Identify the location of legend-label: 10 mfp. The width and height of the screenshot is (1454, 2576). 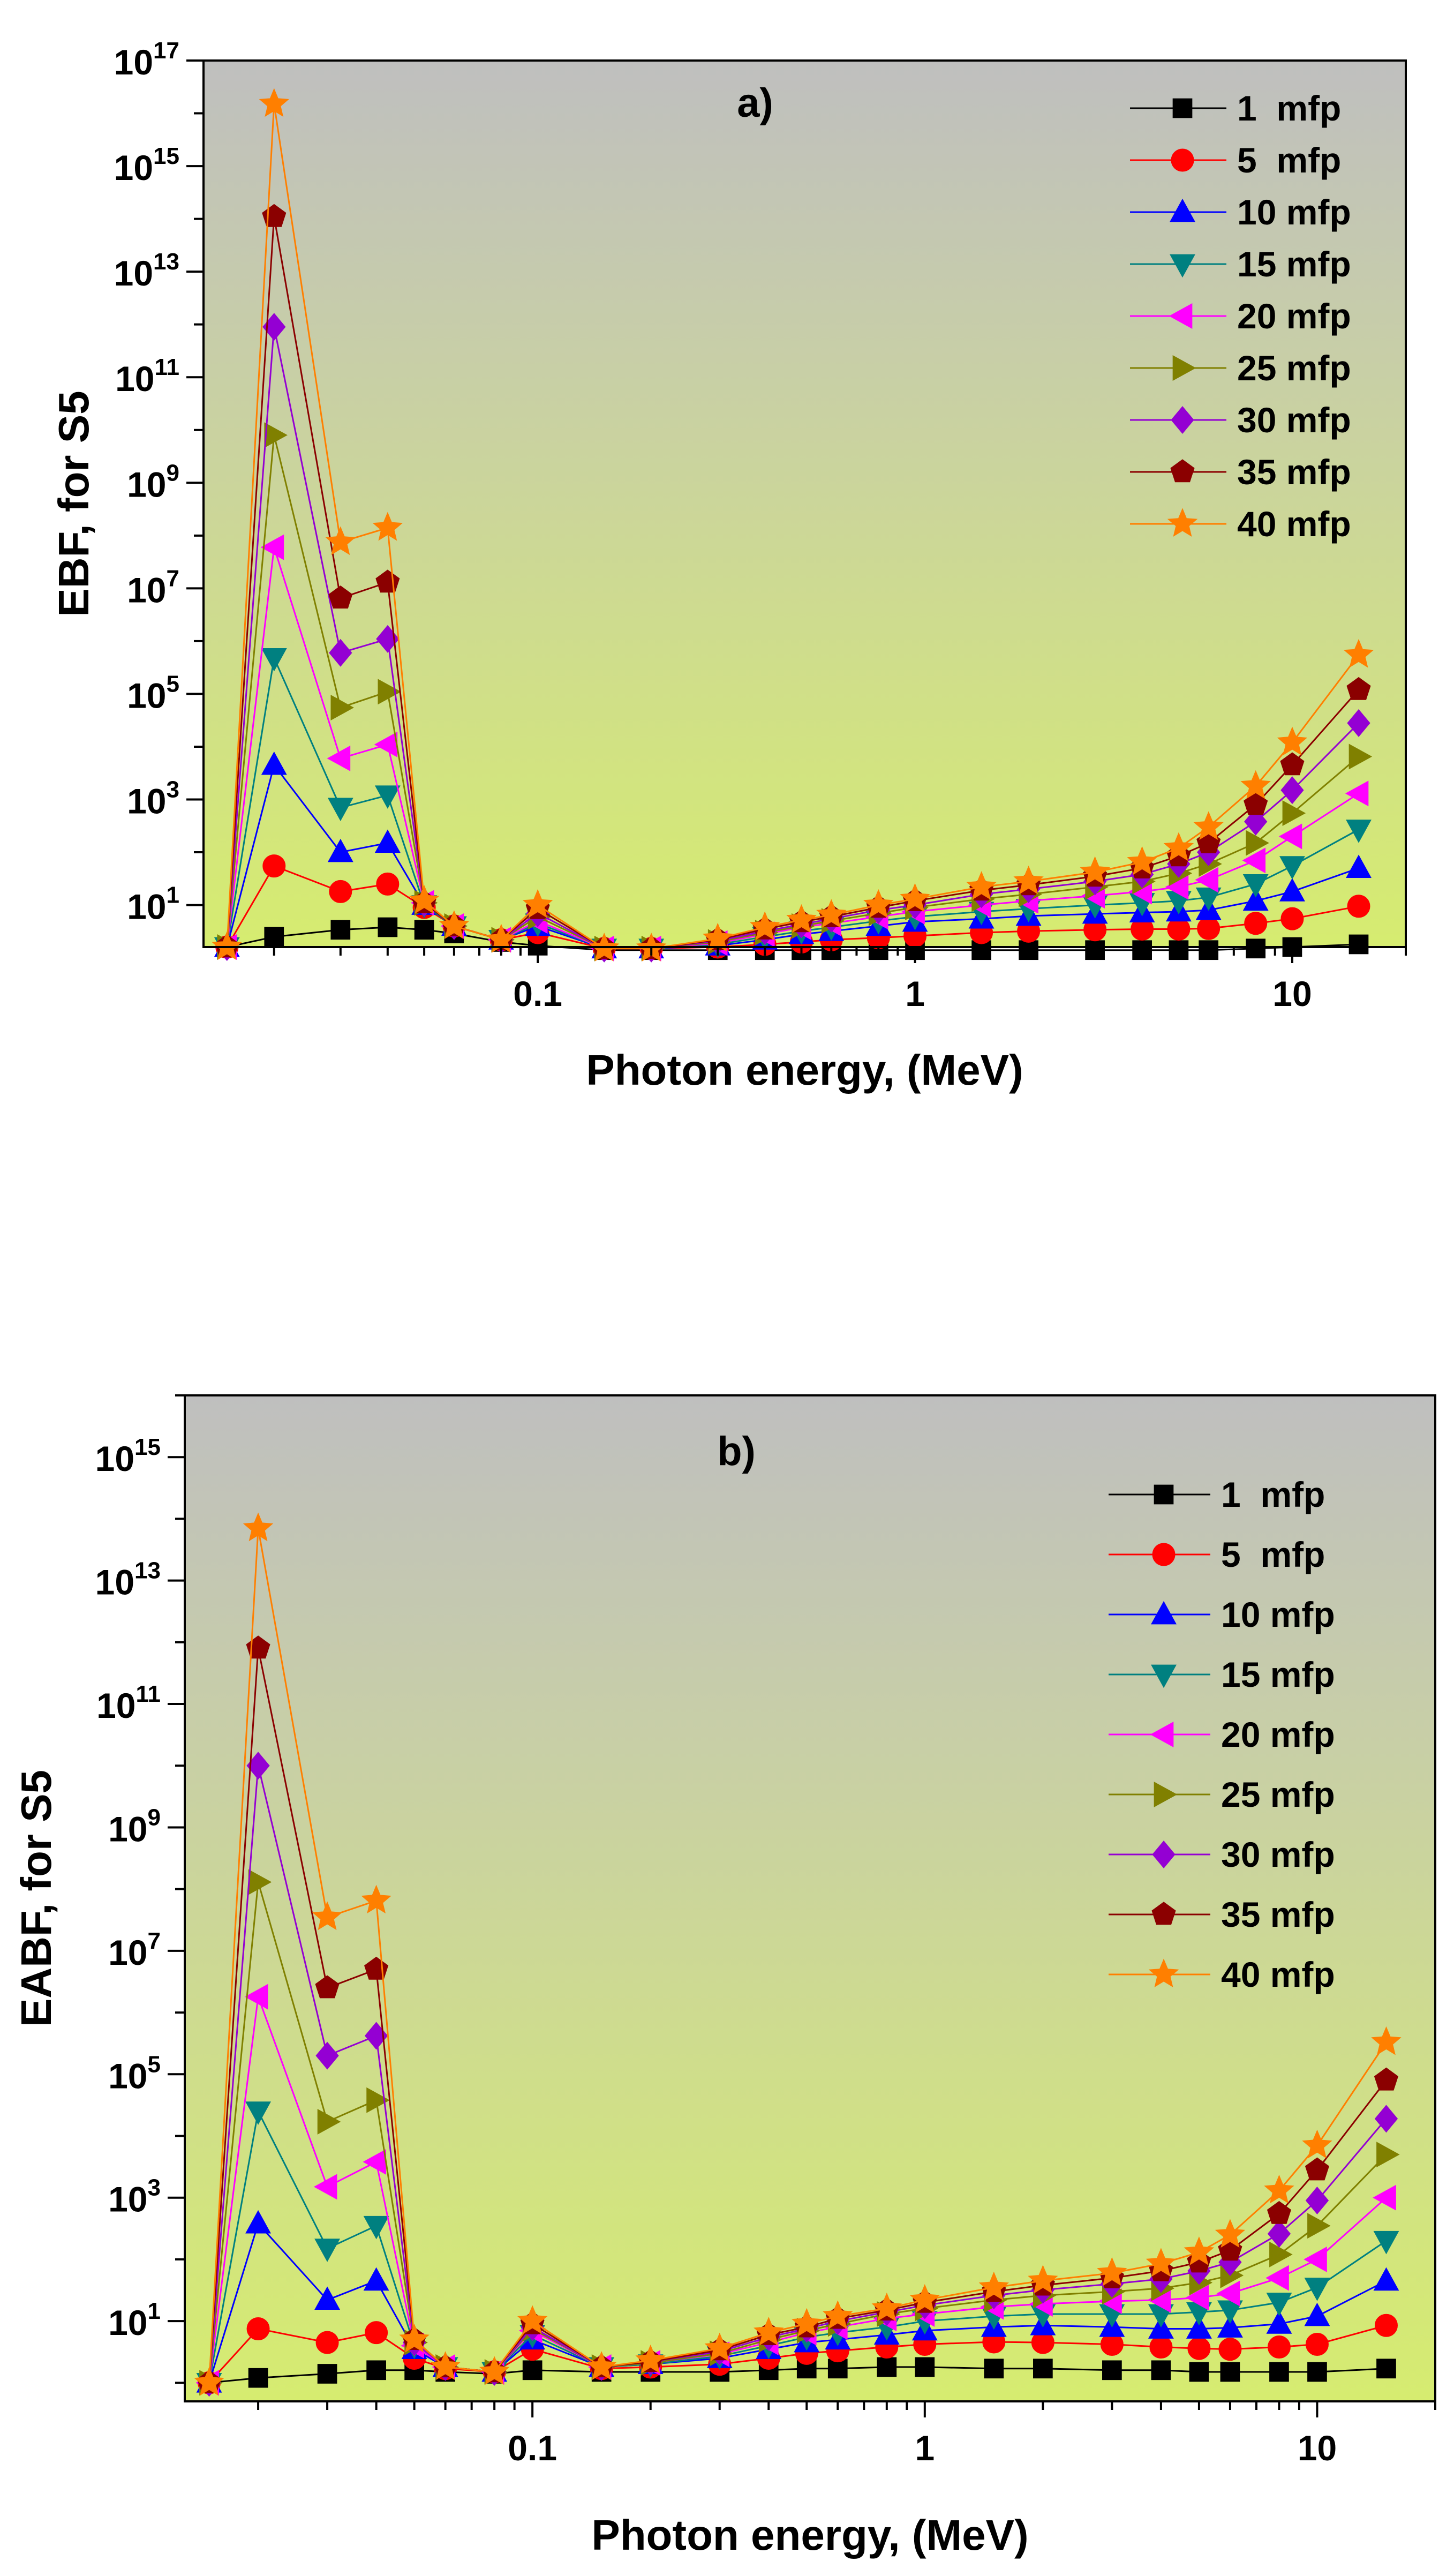
(1294, 212).